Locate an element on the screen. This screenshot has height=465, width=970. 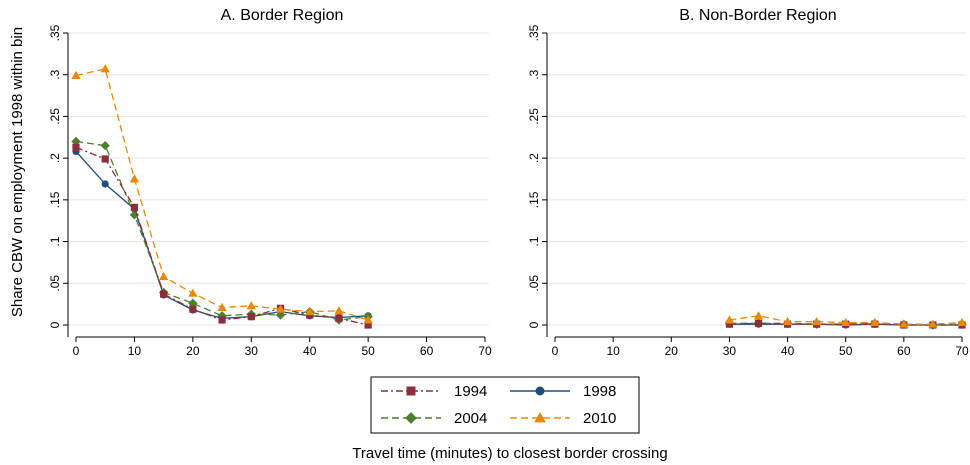
series-line-1994 is located at coordinates (222, 236).